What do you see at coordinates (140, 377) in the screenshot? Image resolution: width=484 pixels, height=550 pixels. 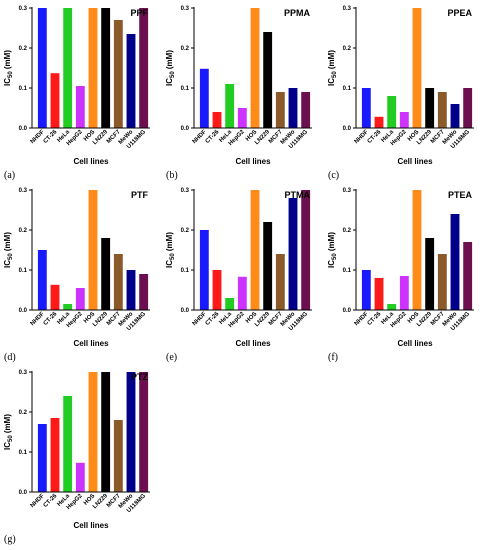 I see `chart-title: PTZ` at bounding box center [140, 377].